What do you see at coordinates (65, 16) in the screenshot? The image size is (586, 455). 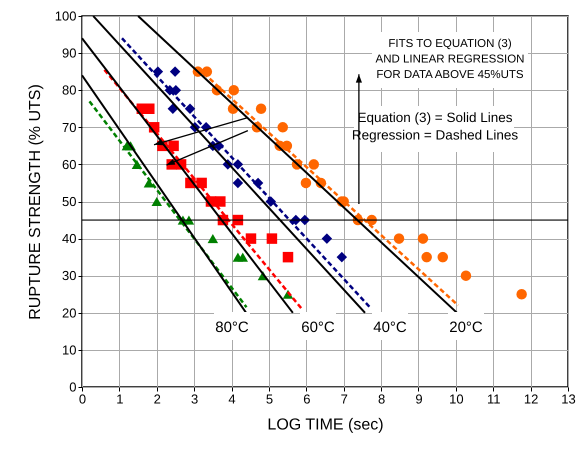 I see `y-tick-label: 100` at bounding box center [65, 16].